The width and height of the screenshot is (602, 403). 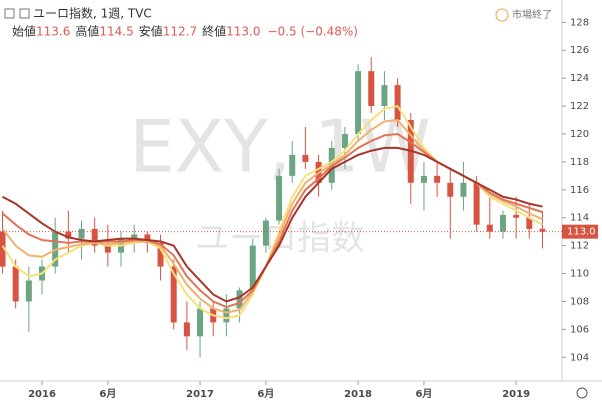 I want to click on x-tick-label: 2018, so click(x=358, y=394).